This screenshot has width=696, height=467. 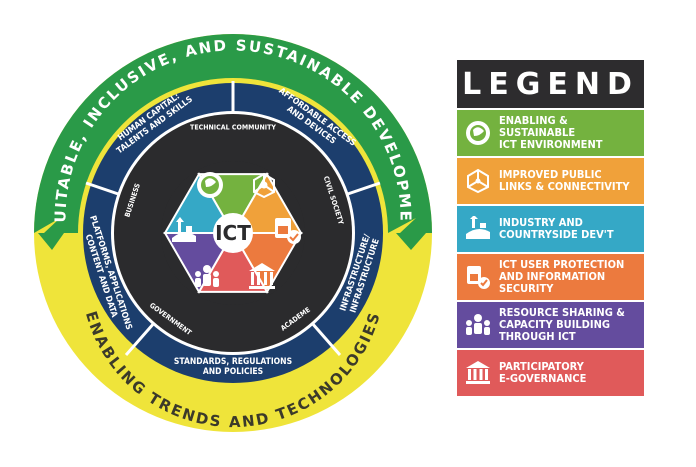 What do you see at coordinates (550, 84) in the screenshot?
I see `legend-title: LEGEND` at bounding box center [550, 84].